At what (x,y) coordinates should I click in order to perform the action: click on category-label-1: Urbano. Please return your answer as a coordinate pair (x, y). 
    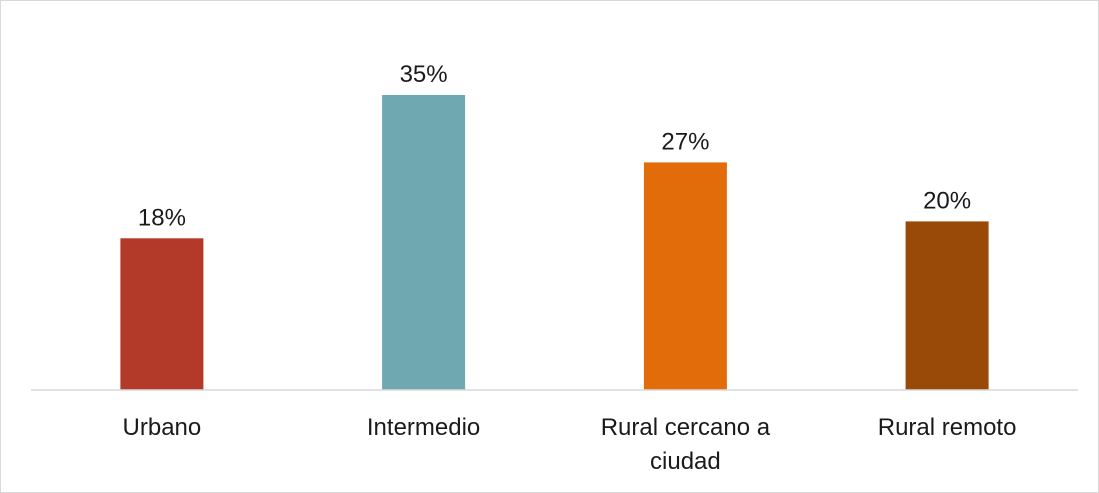
    Looking at the image, I should click on (162, 427).